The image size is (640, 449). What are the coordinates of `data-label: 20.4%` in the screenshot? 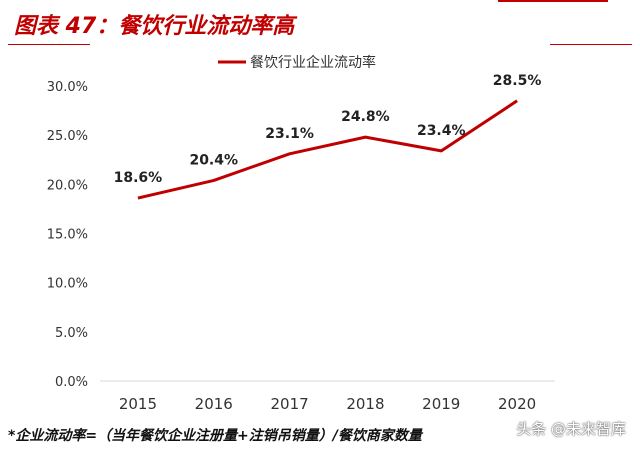 It's located at (213, 160).